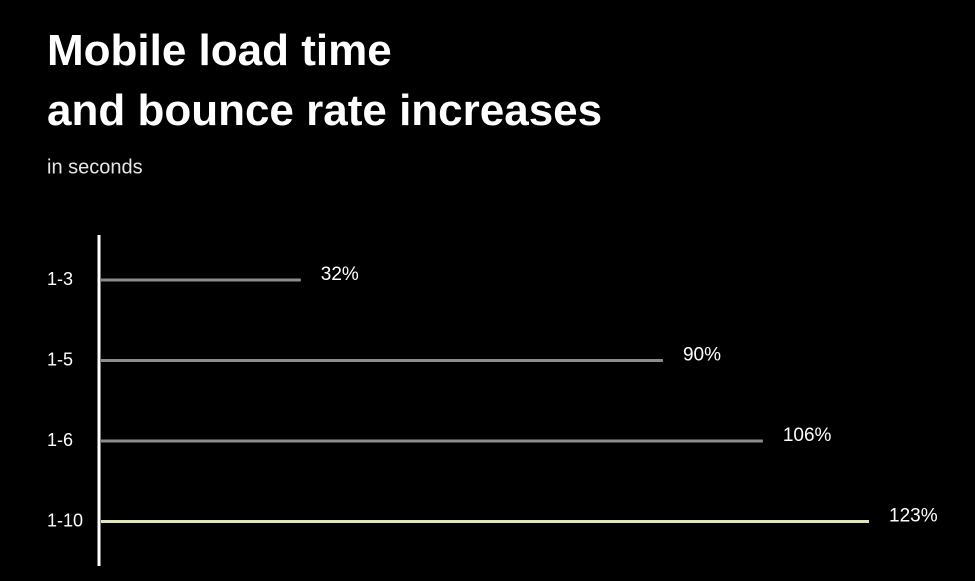 The image size is (975, 581). Describe the element at coordinates (95, 167) in the screenshot. I see `chart-subtitle: in seconds` at that location.